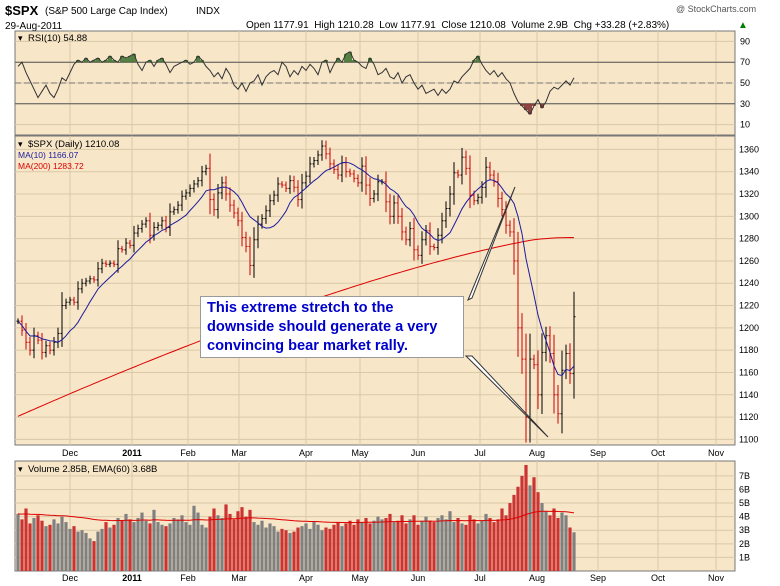 This screenshot has height=586, width=780. I want to click on price-tick-label: 1100, so click(748, 439).